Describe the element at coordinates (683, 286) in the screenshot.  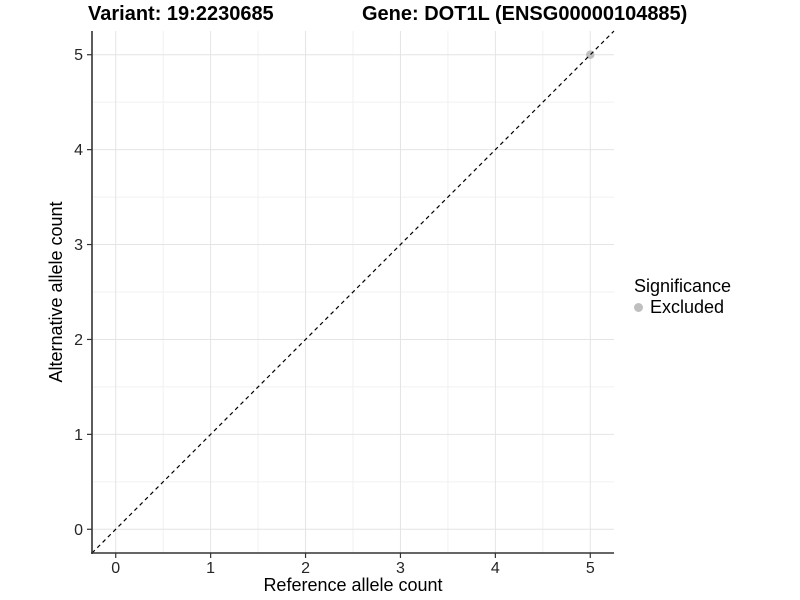
I see `legend-title: Significance` at that location.